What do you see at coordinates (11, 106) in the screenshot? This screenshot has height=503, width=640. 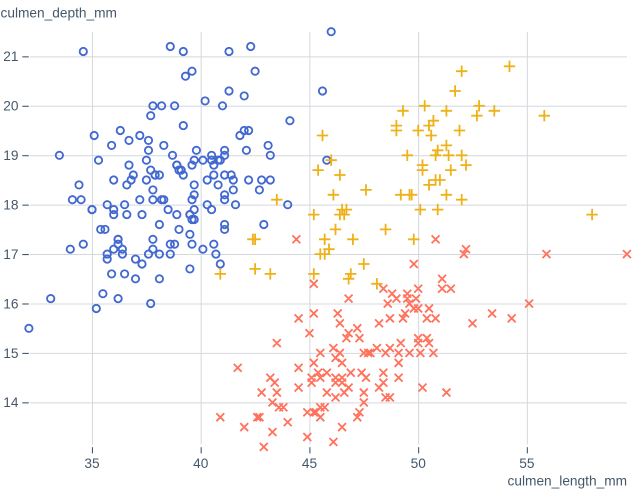 I see `svg-text: 20` at bounding box center [11, 106].